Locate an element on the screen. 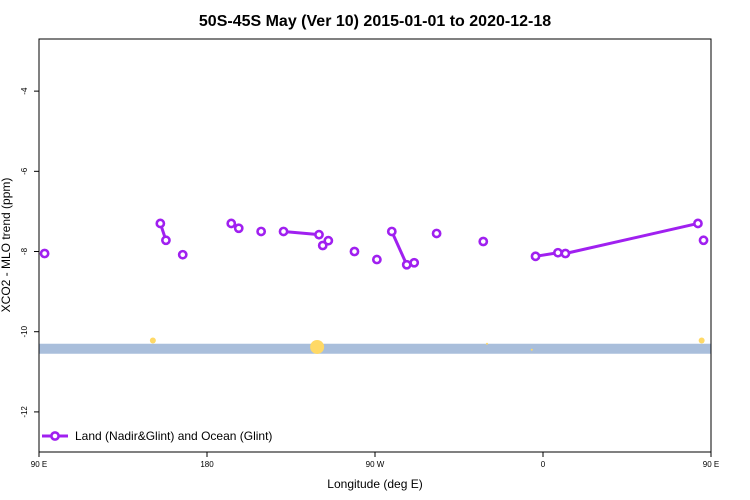 The height and width of the screenshot is (500, 750). y-tick-label-0: -4 is located at coordinates (24, 91).